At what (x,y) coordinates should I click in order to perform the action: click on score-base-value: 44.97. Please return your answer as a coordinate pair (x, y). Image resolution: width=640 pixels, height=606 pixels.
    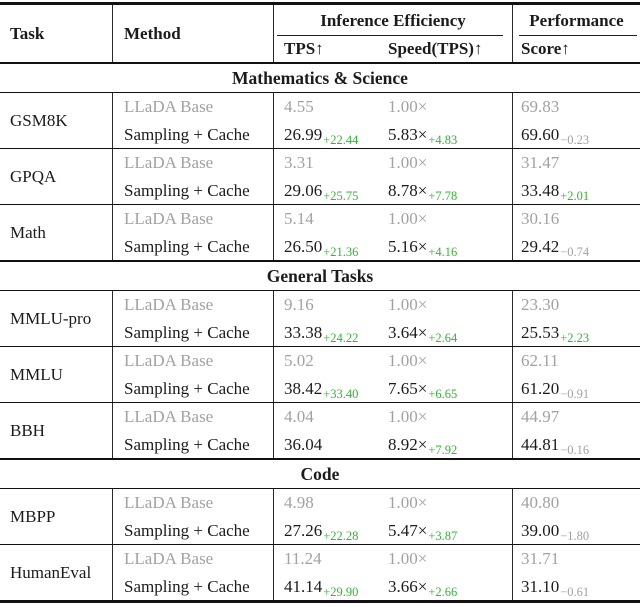
    Looking at the image, I should click on (540, 416).